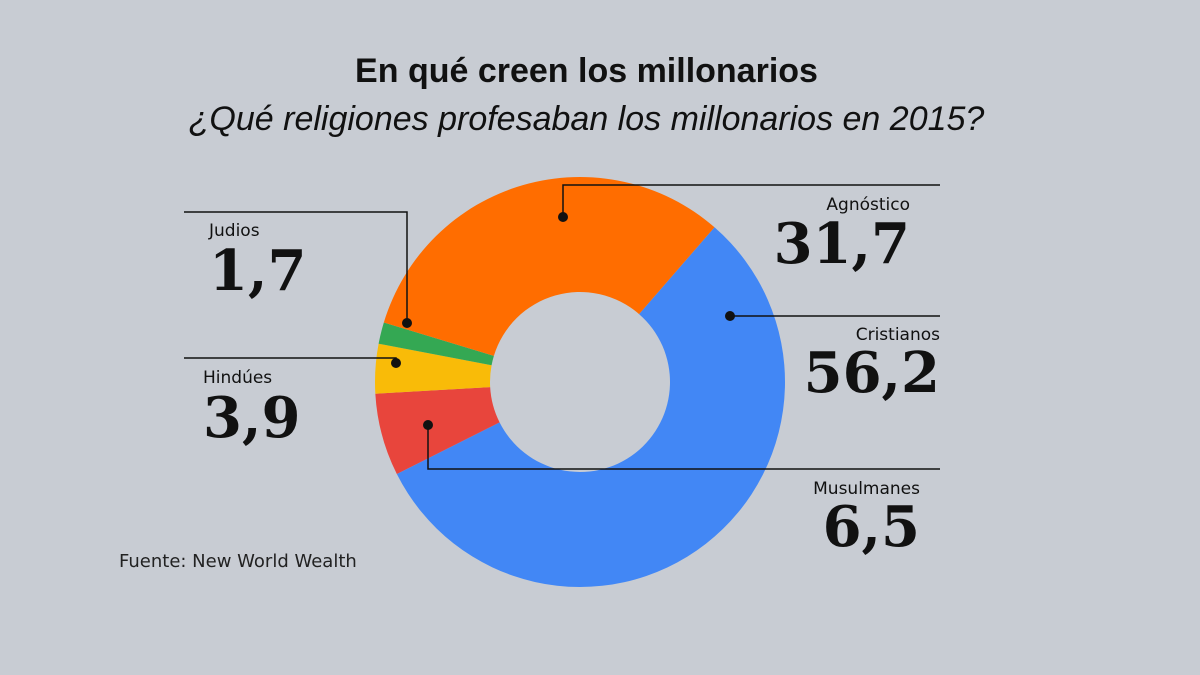 The height and width of the screenshot is (675, 1200). Describe the element at coordinates (407, 323) in the screenshot. I see `leader-dot-judios` at that location.